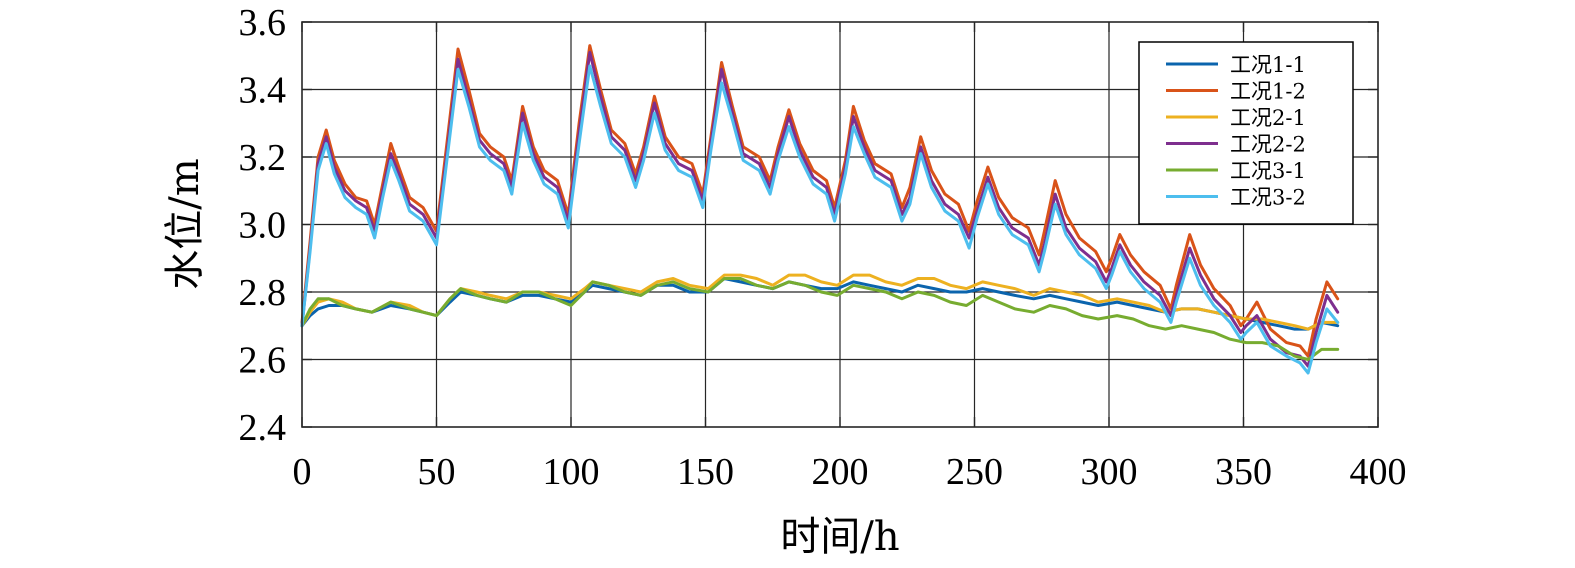 Image resolution: width=1575 pixels, height=568 pixels. I want to click on x-axis-title: 时间/h, so click(839, 537).